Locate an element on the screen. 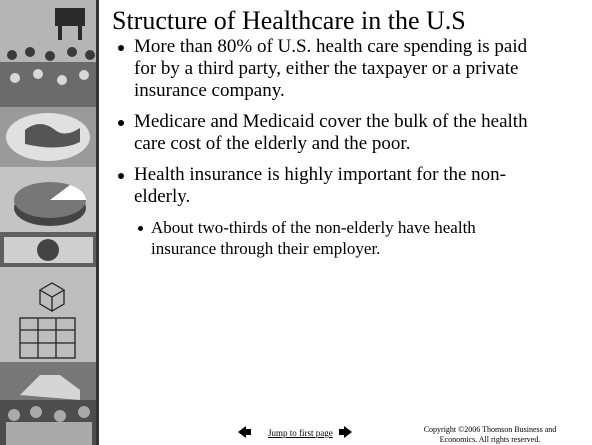 Image resolution: width=592 pixels, height=445 pixels. jump-link: Jump to first page is located at coordinates (300, 433).